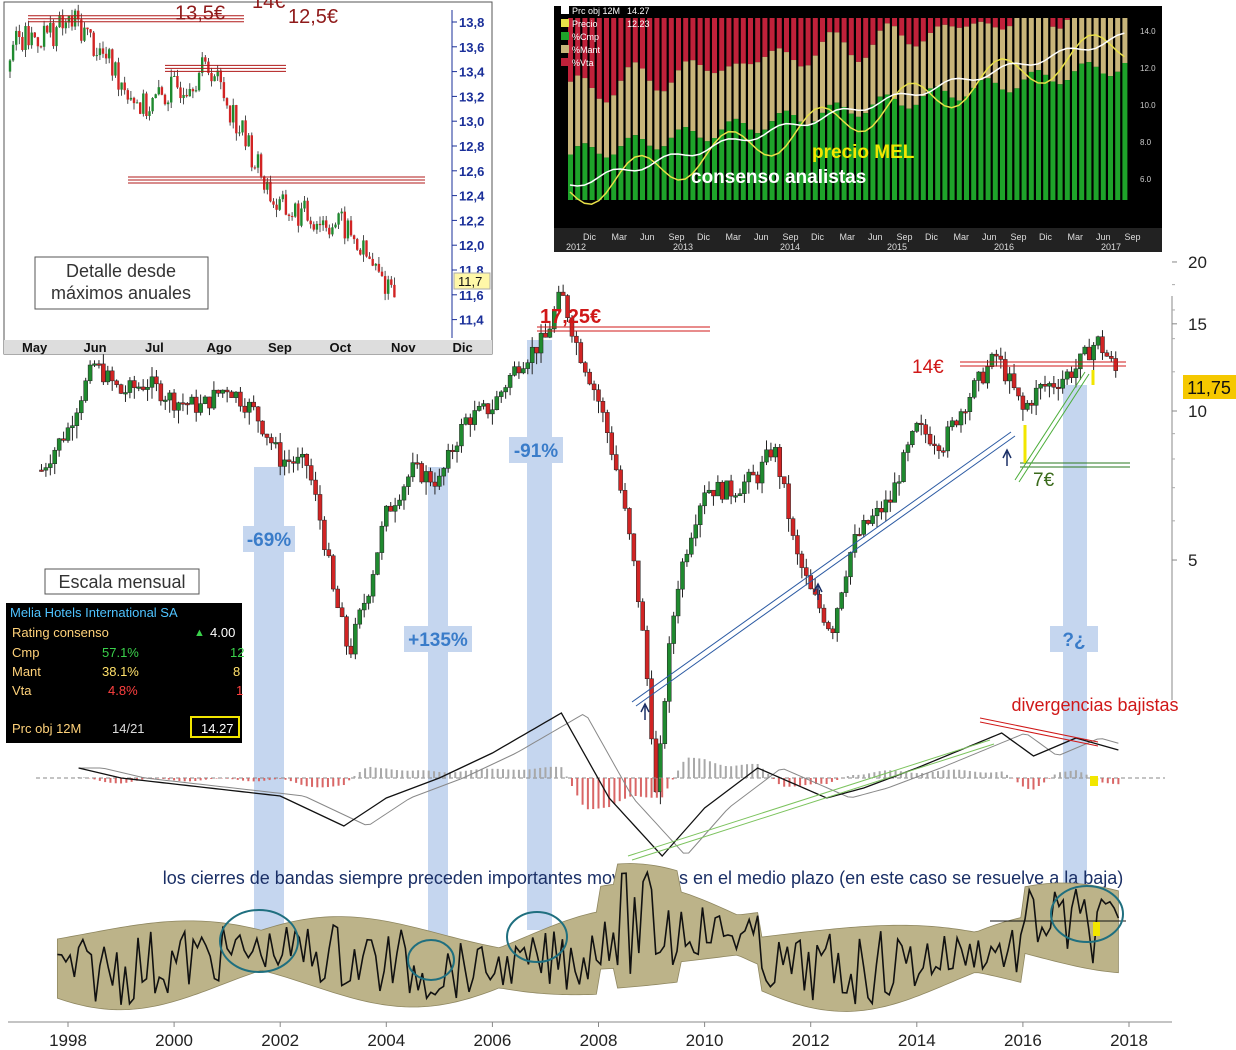 The width and height of the screenshot is (1236, 1050). I want to click on consensus-row-target: Prc obj 12M 14/21 14.27, so click(126, 727).